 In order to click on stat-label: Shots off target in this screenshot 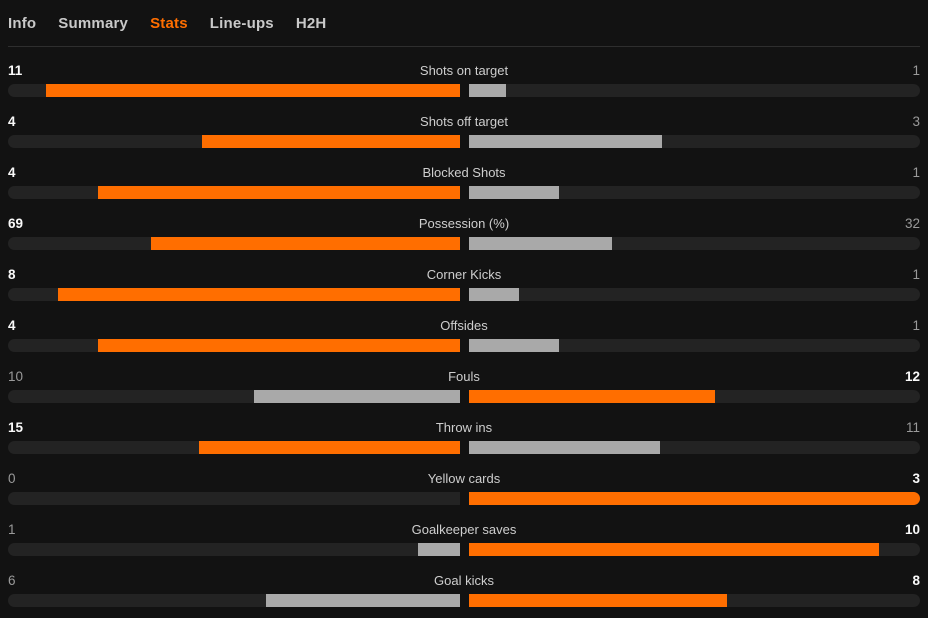, I will do `click(464, 121)`.